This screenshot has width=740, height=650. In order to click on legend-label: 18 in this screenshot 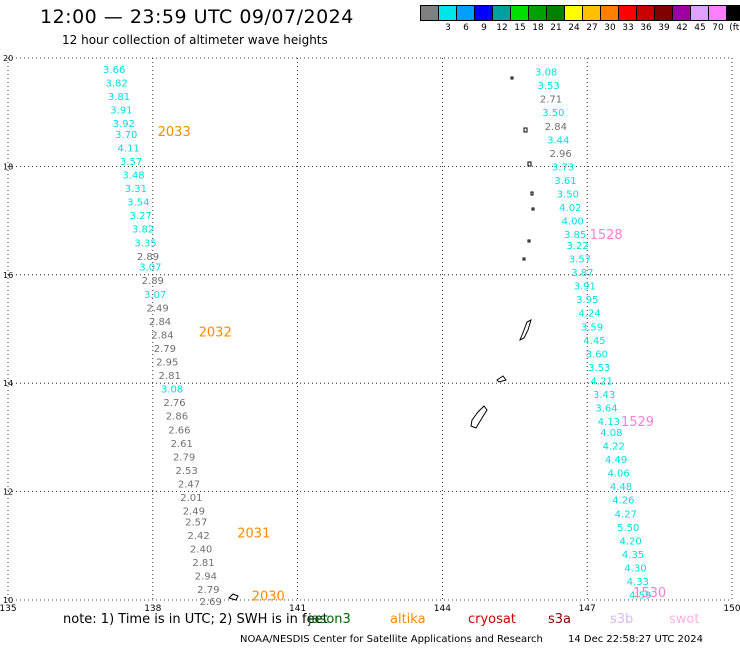, I will do `click(538, 28)`.